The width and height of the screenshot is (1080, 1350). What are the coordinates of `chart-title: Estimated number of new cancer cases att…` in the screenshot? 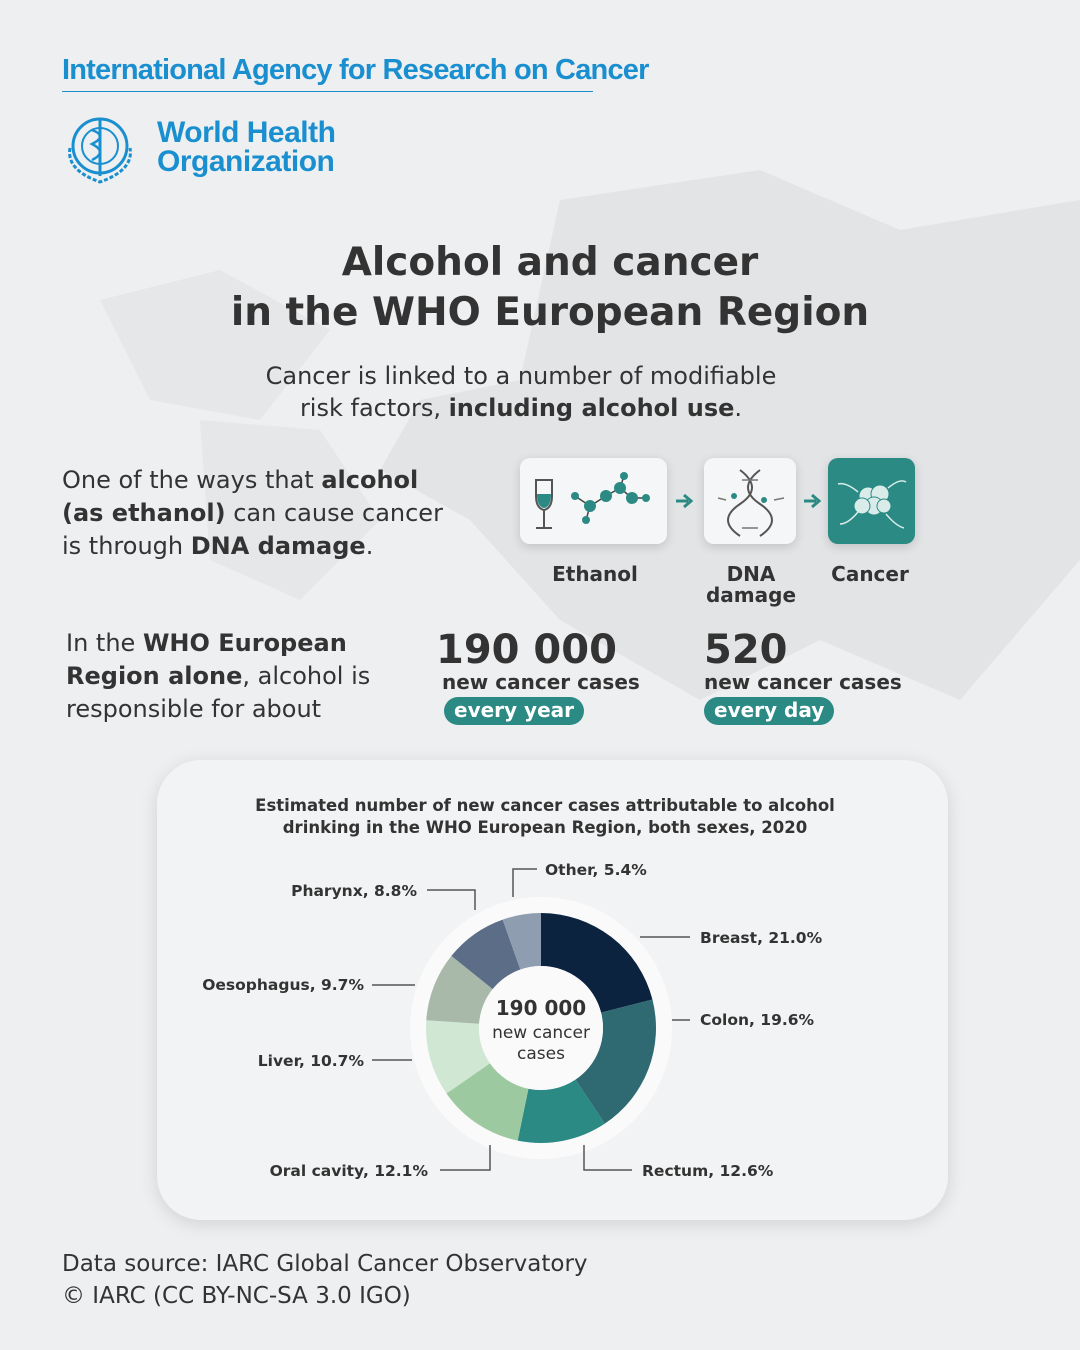 It's located at (545, 805).